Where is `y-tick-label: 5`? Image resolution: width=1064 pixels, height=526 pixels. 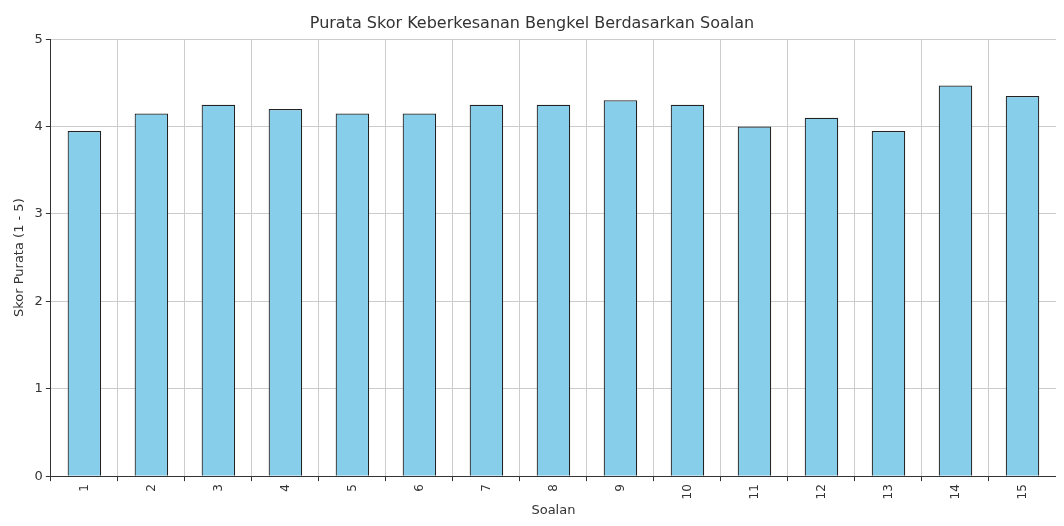 y-tick-label: 5 is located at coordinates (38, 38).